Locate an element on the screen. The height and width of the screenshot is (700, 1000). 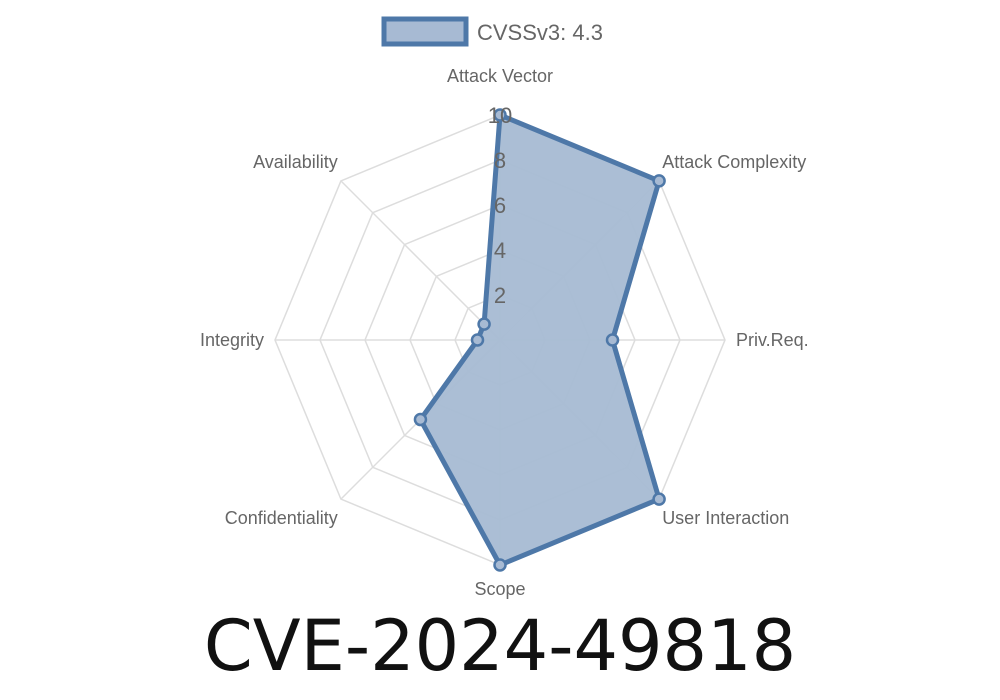
tick-label: 10 is located at coordinates (500, 115).